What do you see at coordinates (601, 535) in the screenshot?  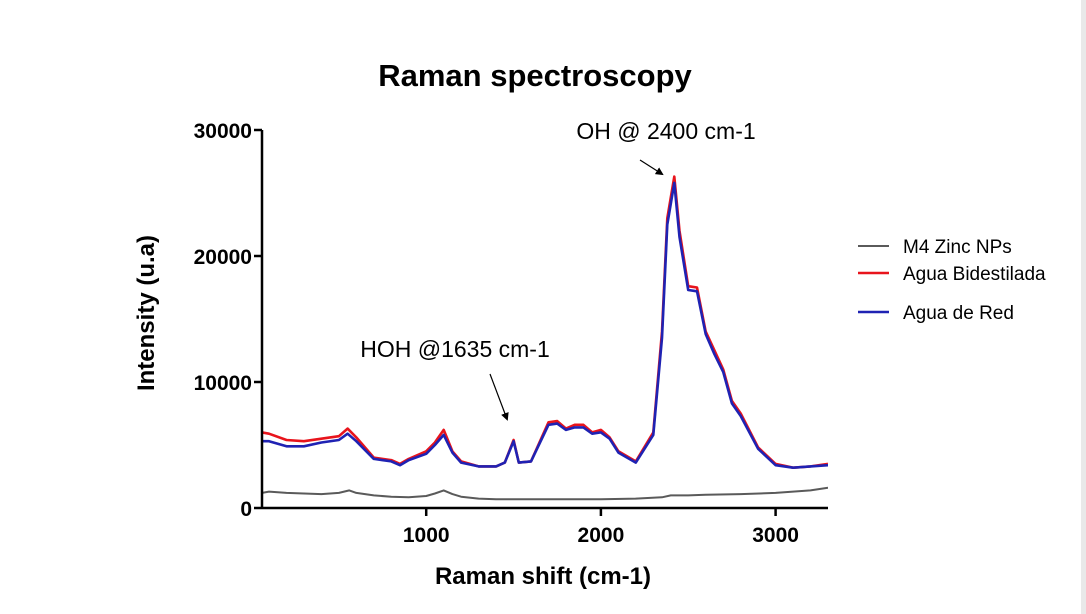 I see `x-tick-label: 2000` at bounding box center [601, 535].